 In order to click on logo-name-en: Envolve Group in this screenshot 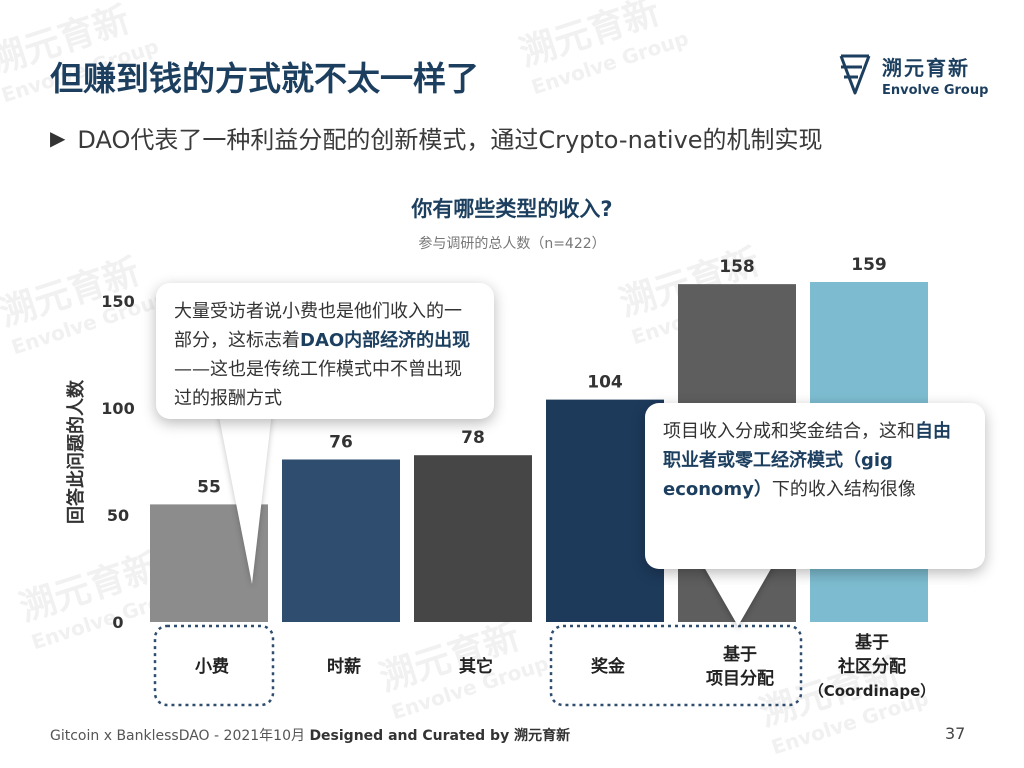, I will do `click(935, 90)`.